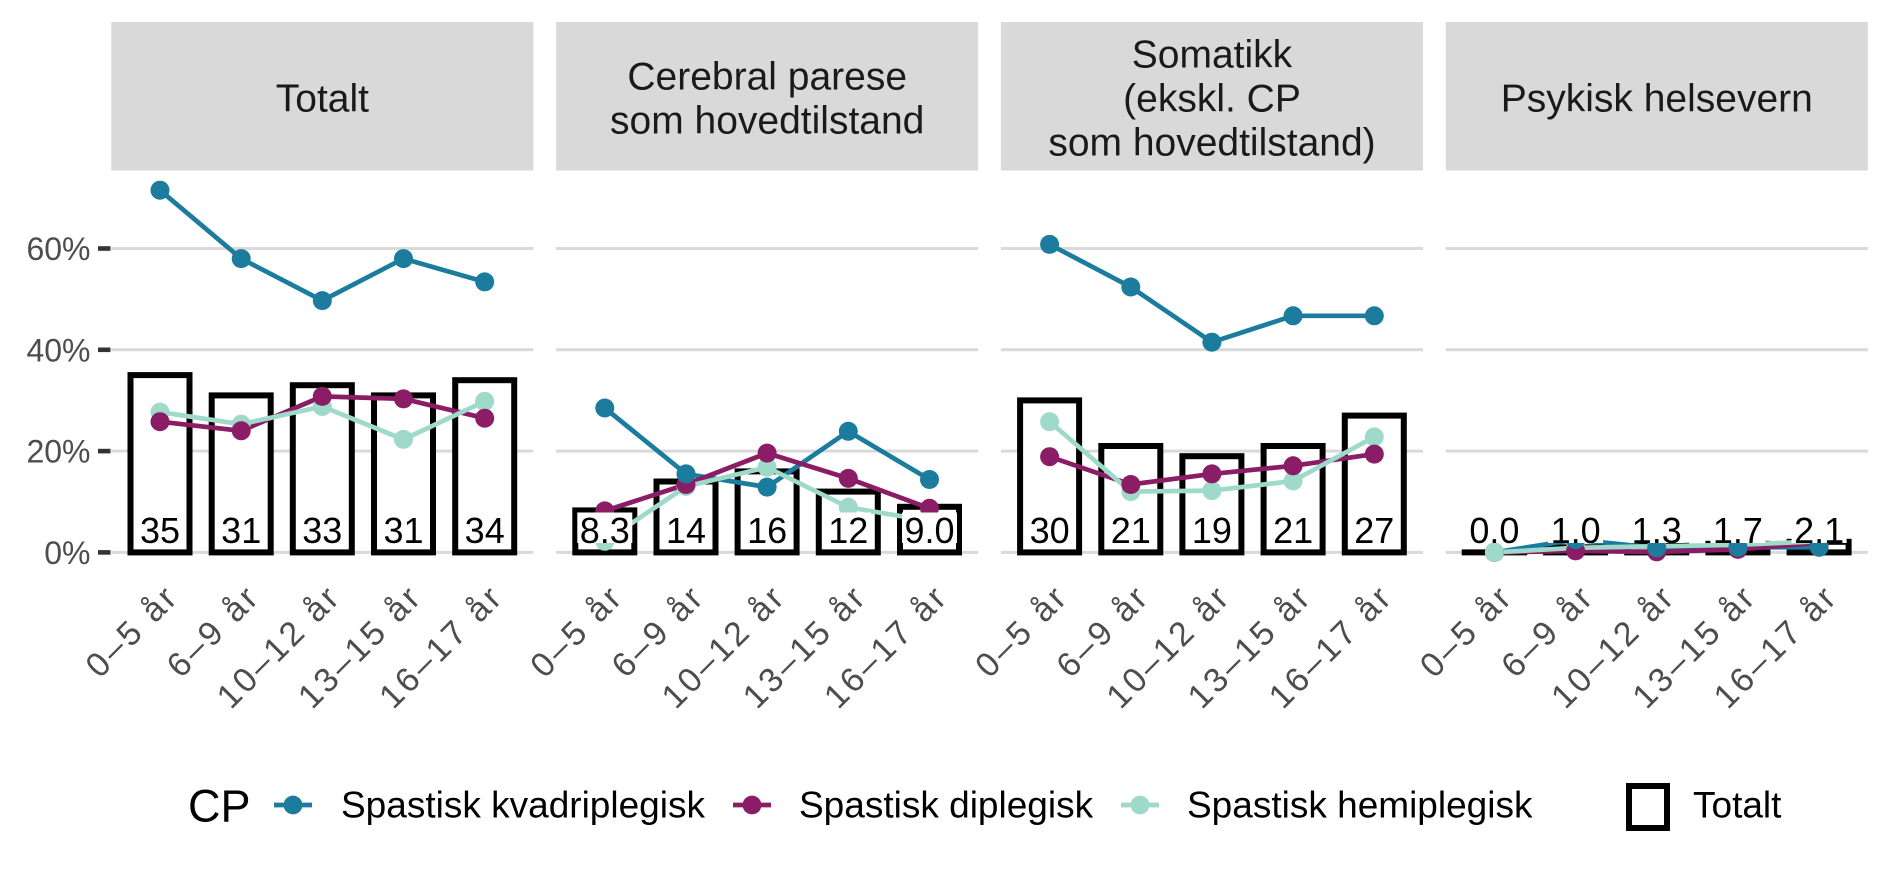 The width and height of the screenshot is (1889, 879). What do you see at coordinates (767, 120) in the screenshot?
I see `svg-text: som hovedtilstand` at bounding box center [767, 120].